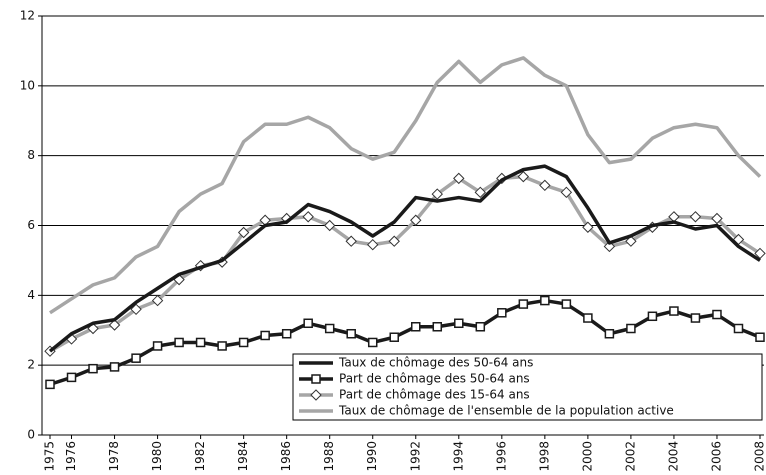  Describe the element at coordinates (544, 456) in the screenshot. I see `x-tick-label: 1998` at that location.